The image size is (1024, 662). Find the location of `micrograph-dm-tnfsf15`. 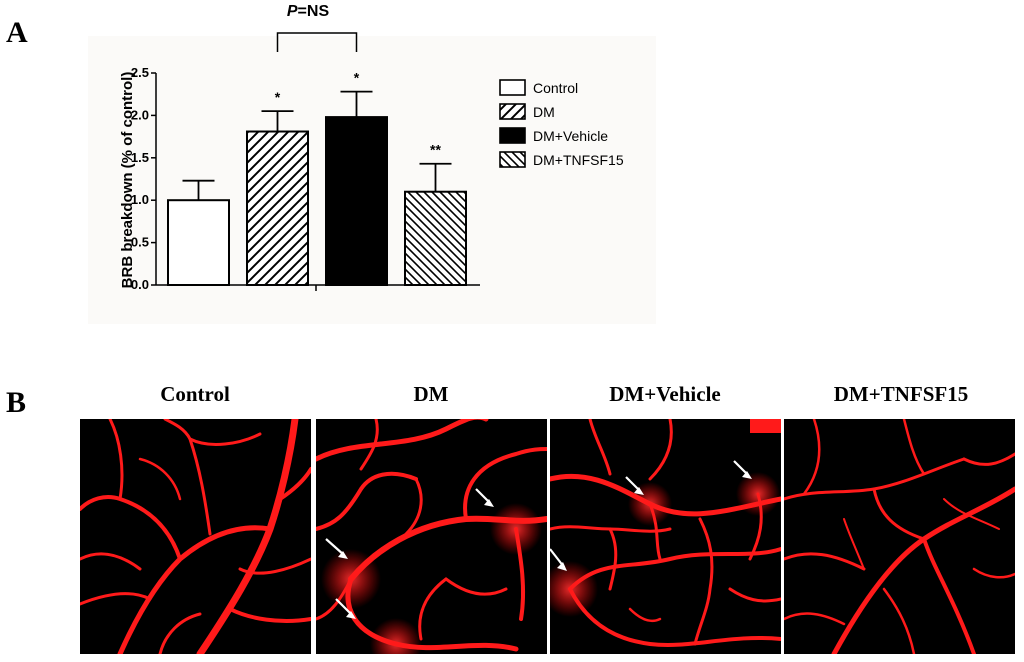

micrograph-dm-tnfsf15 is located at coordinates (899, 536).